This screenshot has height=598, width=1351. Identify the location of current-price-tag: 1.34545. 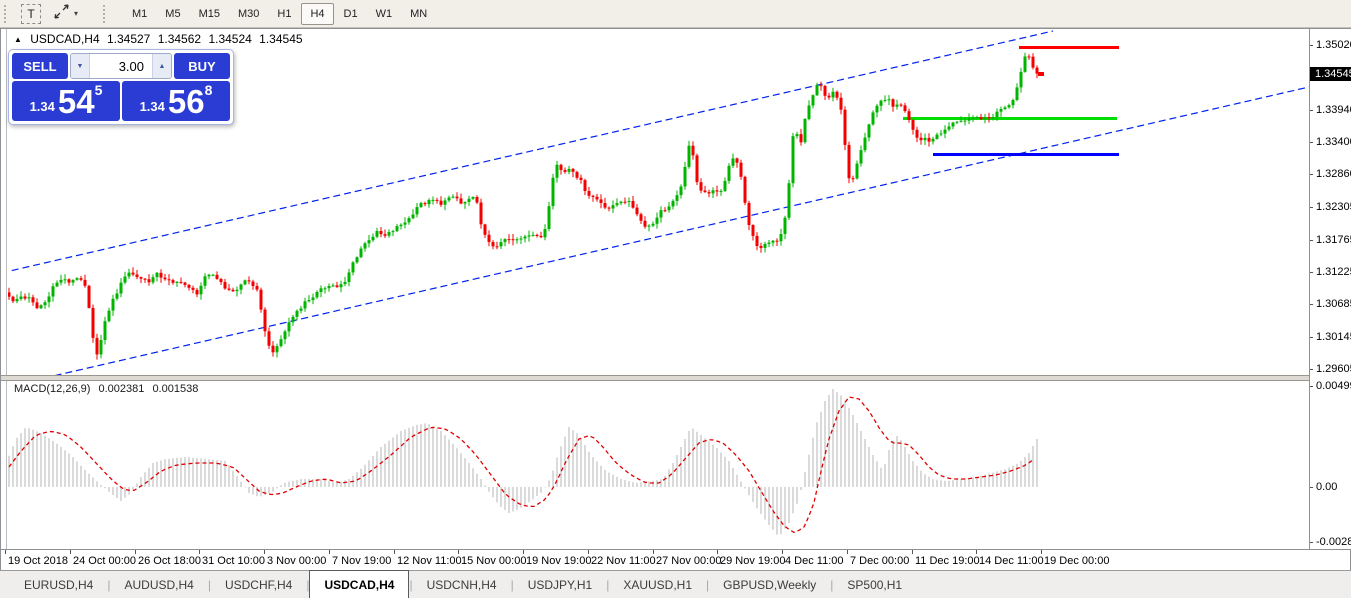
(1330, 74).